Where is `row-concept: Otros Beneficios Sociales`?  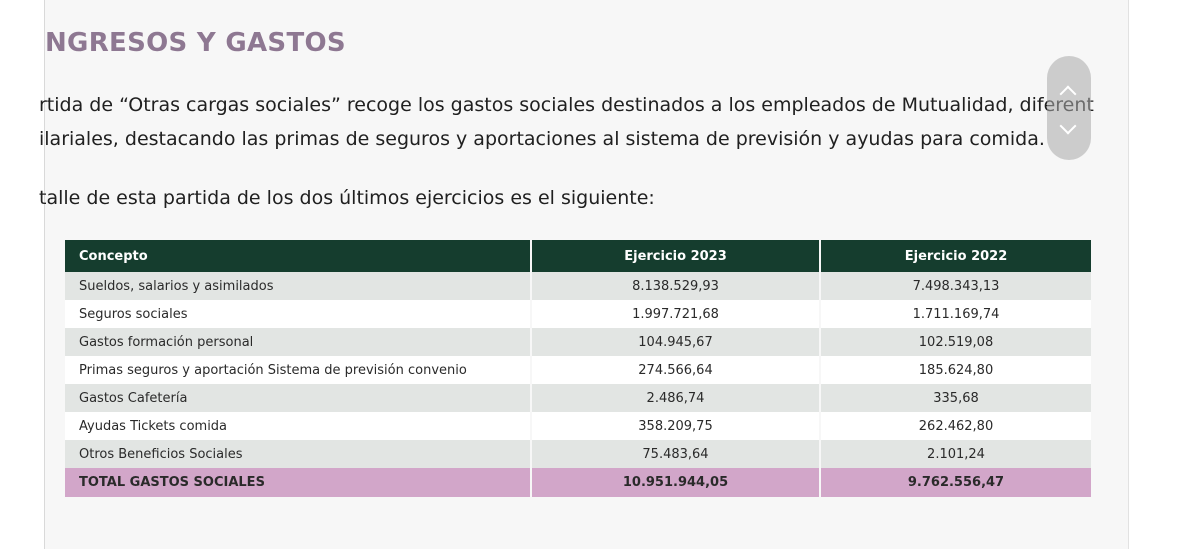 row-concept: Otros Beneficios Sociales is located at coordinates (298, 454).